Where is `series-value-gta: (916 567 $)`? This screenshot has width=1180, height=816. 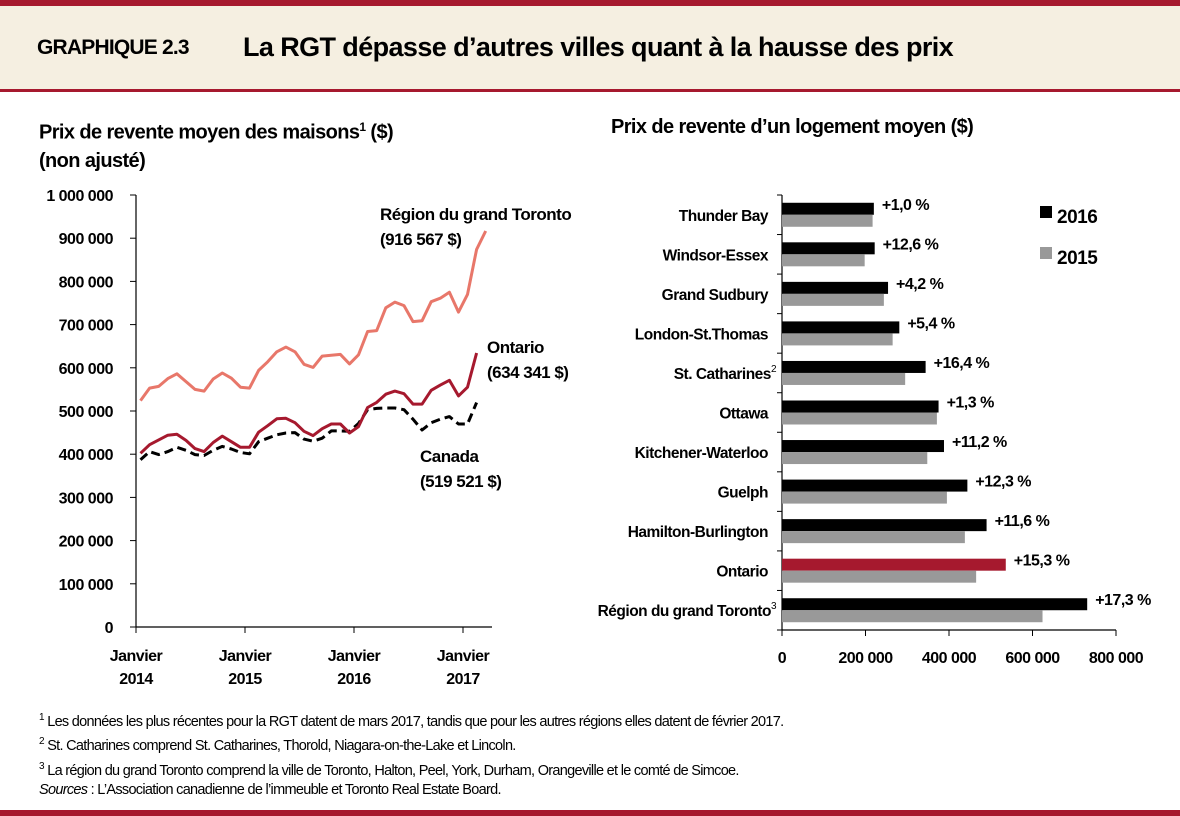
series-value-gta: (916 567 $) is located at coordinates (420, 239).